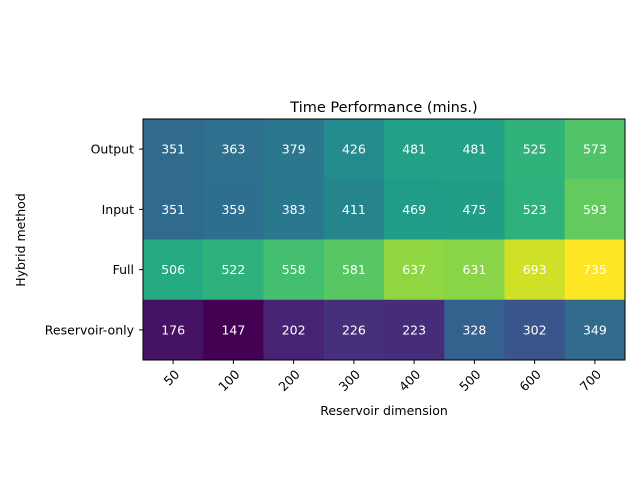  I want to click on cell-value-label: 693, so click(535, 269).